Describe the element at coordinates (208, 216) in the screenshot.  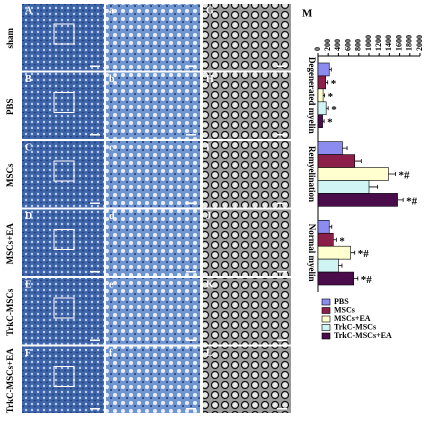
I see `panel-label: J` at that location.